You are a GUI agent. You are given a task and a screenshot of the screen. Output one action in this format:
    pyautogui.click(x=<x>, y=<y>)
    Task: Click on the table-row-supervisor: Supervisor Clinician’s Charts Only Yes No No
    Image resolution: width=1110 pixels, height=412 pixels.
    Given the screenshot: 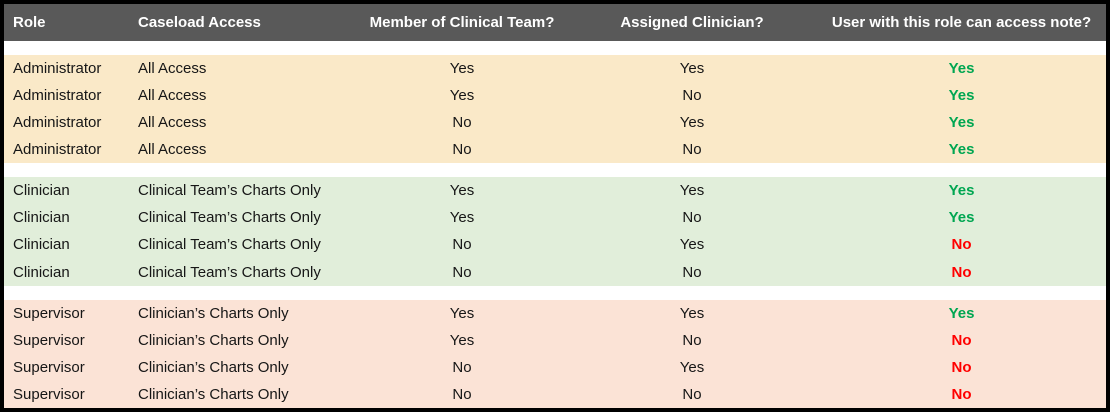 What is the action you would take?
    pyautogui.click(x=555, y=340)
    